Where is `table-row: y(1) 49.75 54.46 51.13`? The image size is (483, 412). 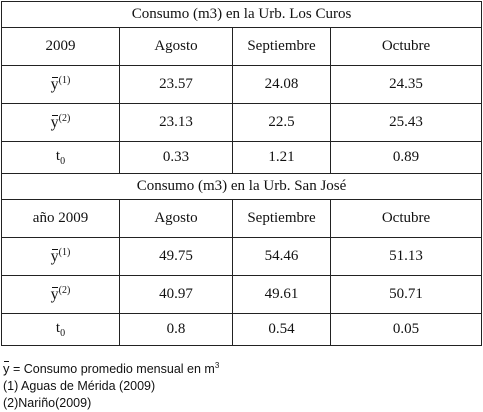 table-row: y(1) 49.75 54.46 51.13 is located at coordinates (242, 256).